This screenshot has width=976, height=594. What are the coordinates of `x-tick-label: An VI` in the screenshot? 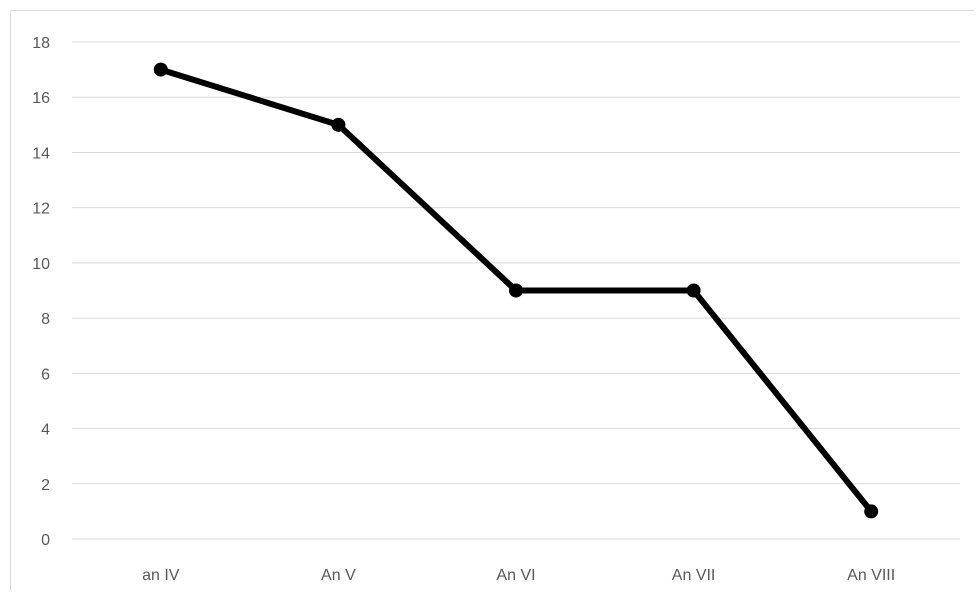 It's located at (515, 575).